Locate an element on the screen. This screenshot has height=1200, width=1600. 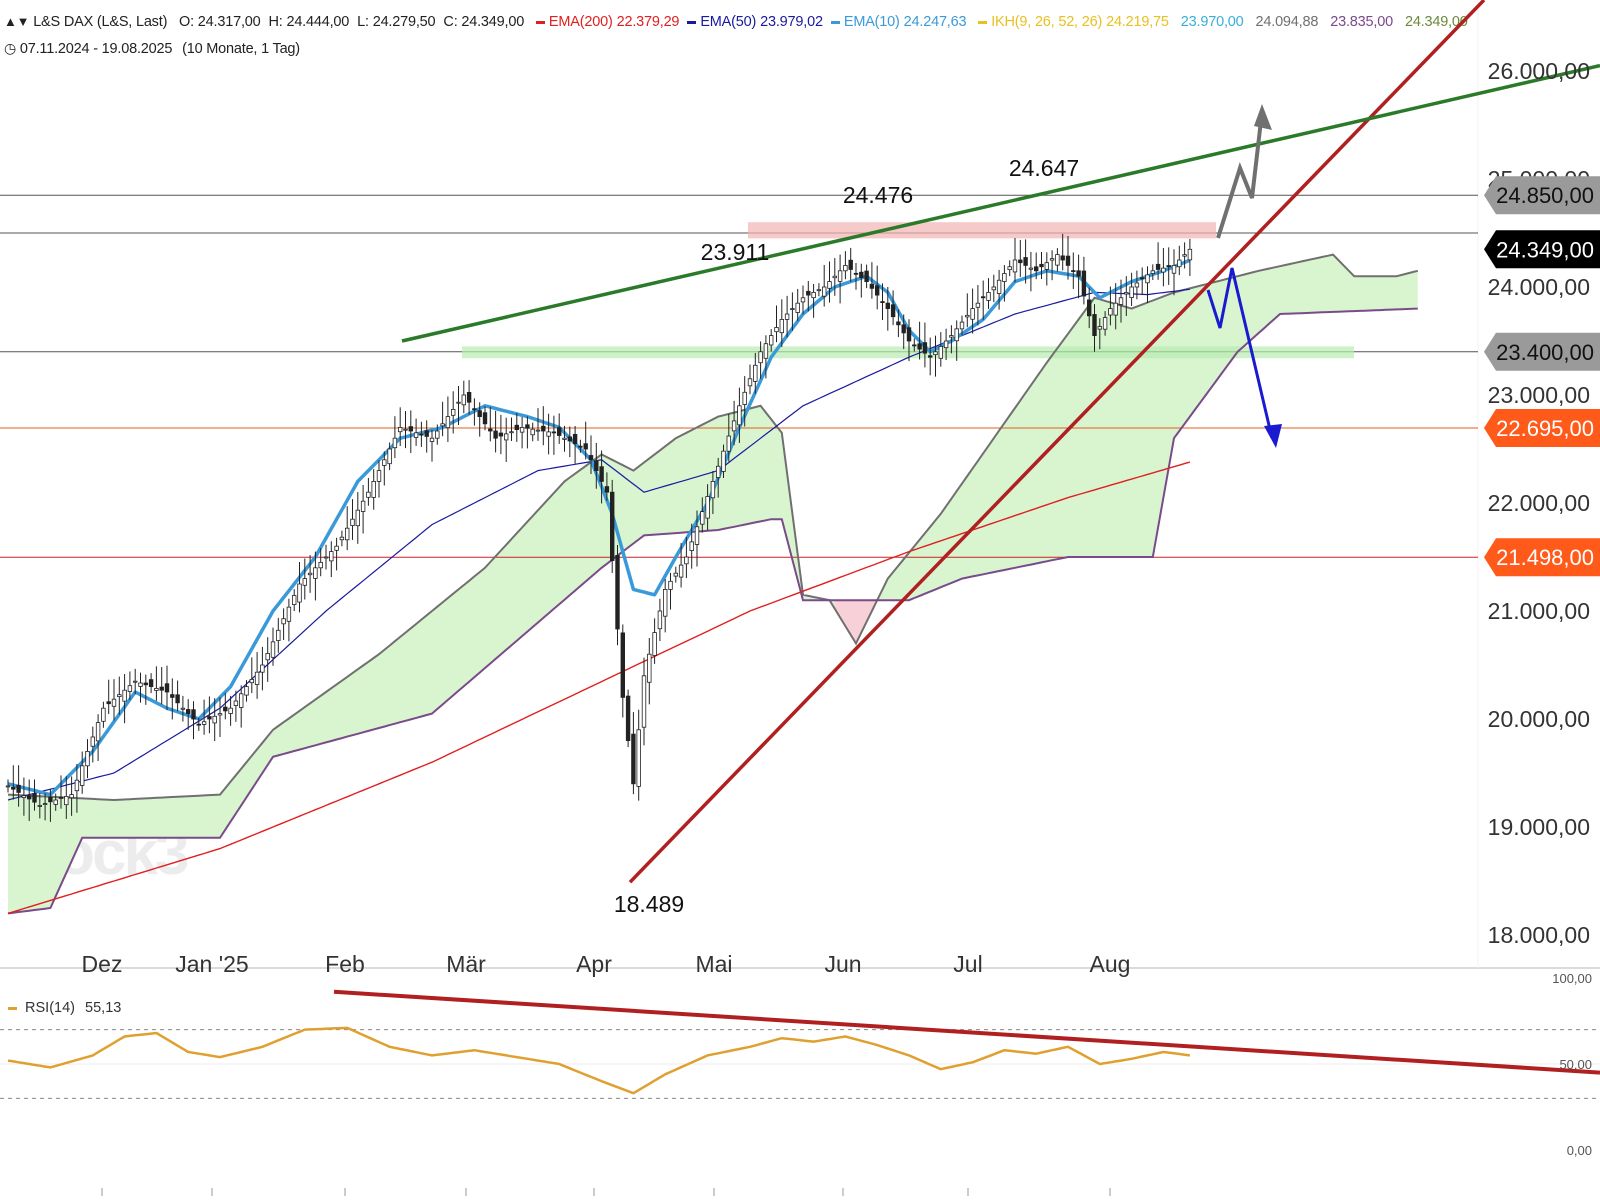
price-tag-2: 23.400,00 is located at coordinates (1545, 352).